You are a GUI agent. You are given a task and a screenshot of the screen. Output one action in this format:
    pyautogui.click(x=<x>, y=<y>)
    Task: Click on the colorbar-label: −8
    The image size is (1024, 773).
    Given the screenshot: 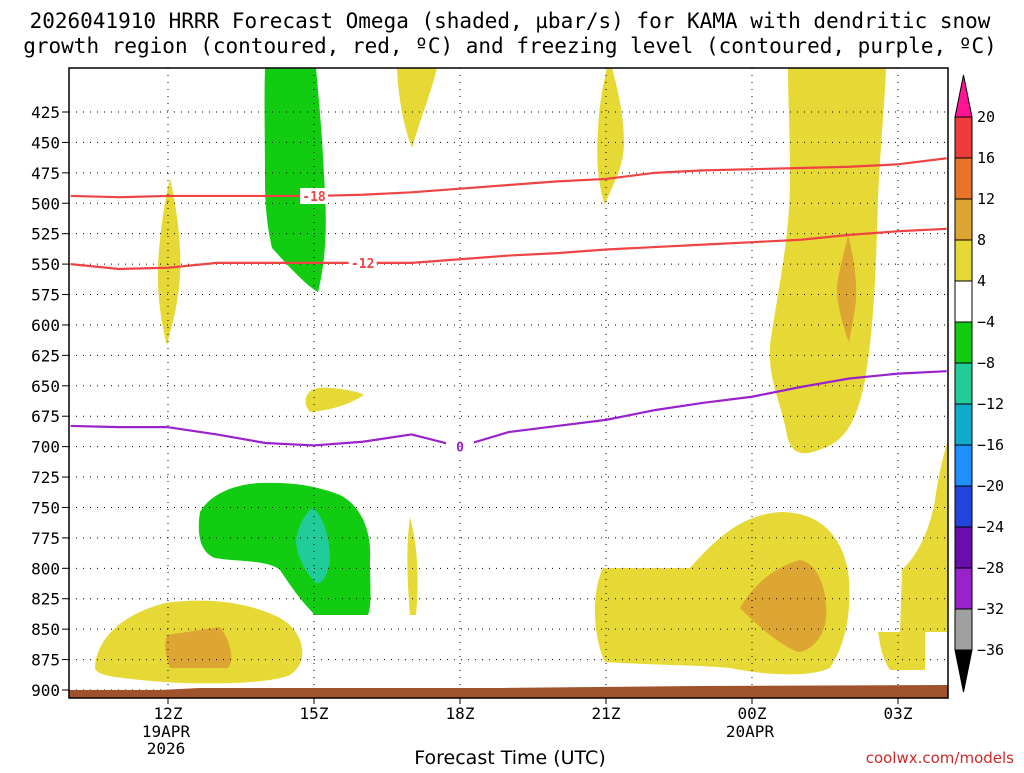 What is the action you would take?
    pyautogui.click(x=986, y=363)
    